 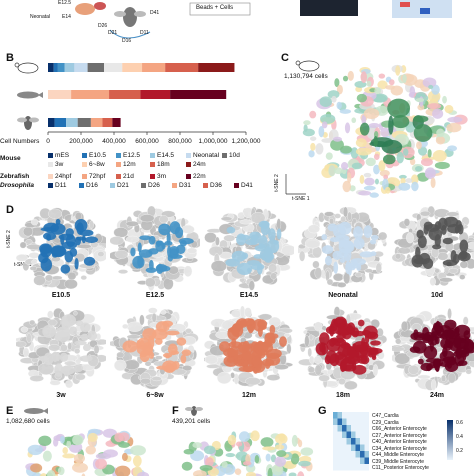 I want to click on drosophila-icon, so click(x=28, y=123).